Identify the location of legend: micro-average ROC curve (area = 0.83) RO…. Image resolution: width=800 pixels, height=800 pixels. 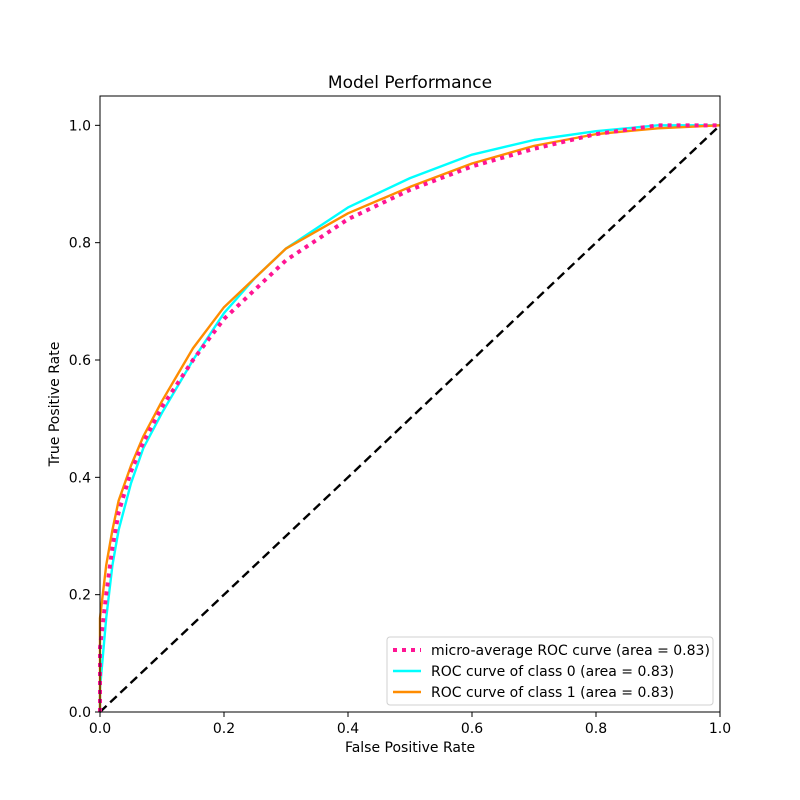
(550, 671).